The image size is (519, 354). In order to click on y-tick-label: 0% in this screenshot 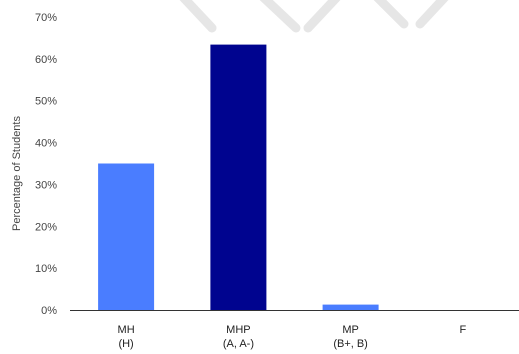, I will do `click(49, 311)`.